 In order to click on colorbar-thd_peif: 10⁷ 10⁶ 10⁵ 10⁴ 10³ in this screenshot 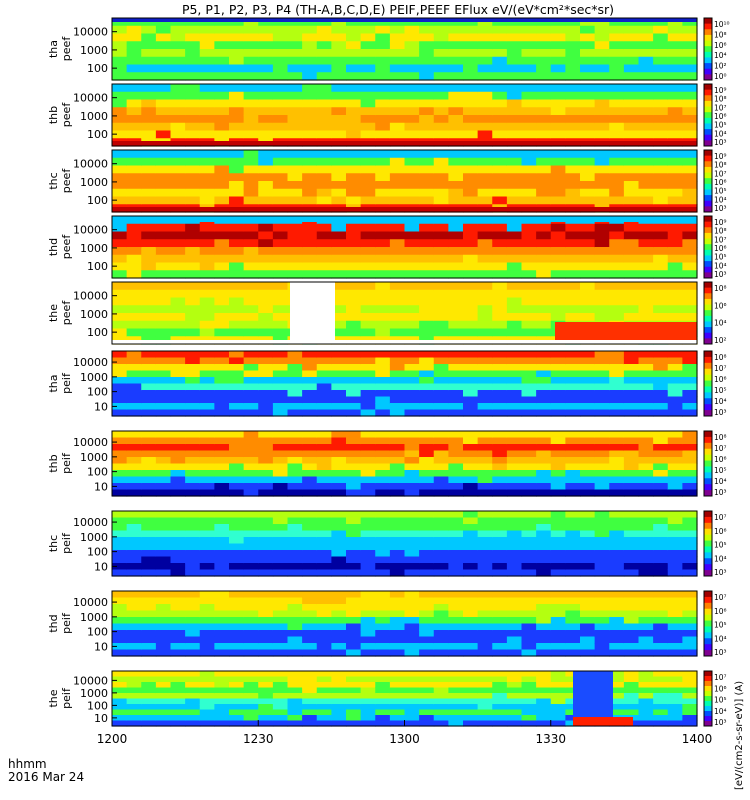, I will do `click(715, 623)`.